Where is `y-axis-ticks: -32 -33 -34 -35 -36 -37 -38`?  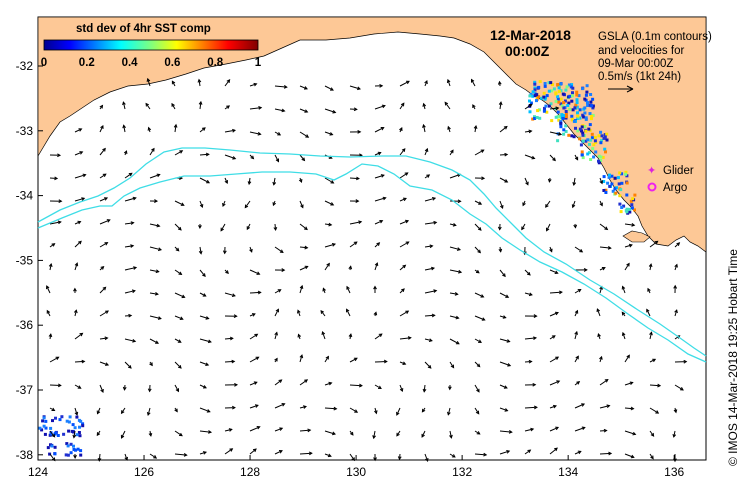 y-axis-ticks: -32 -33 -34 -35 -36 -37 -38 is located at coordinates (29, 260).